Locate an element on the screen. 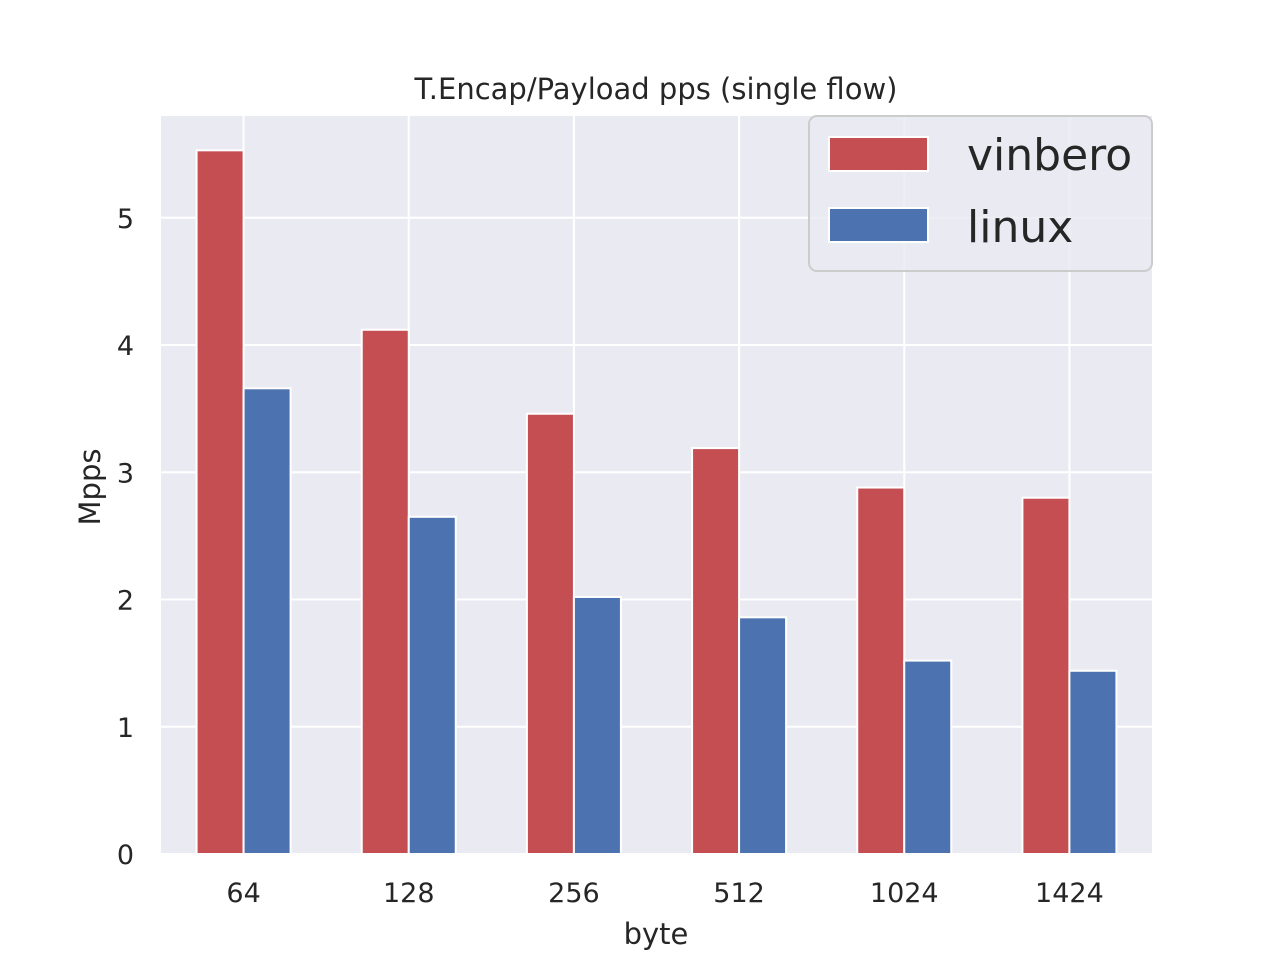  x-tick-label: 64 is located at coordinates (243, 893).